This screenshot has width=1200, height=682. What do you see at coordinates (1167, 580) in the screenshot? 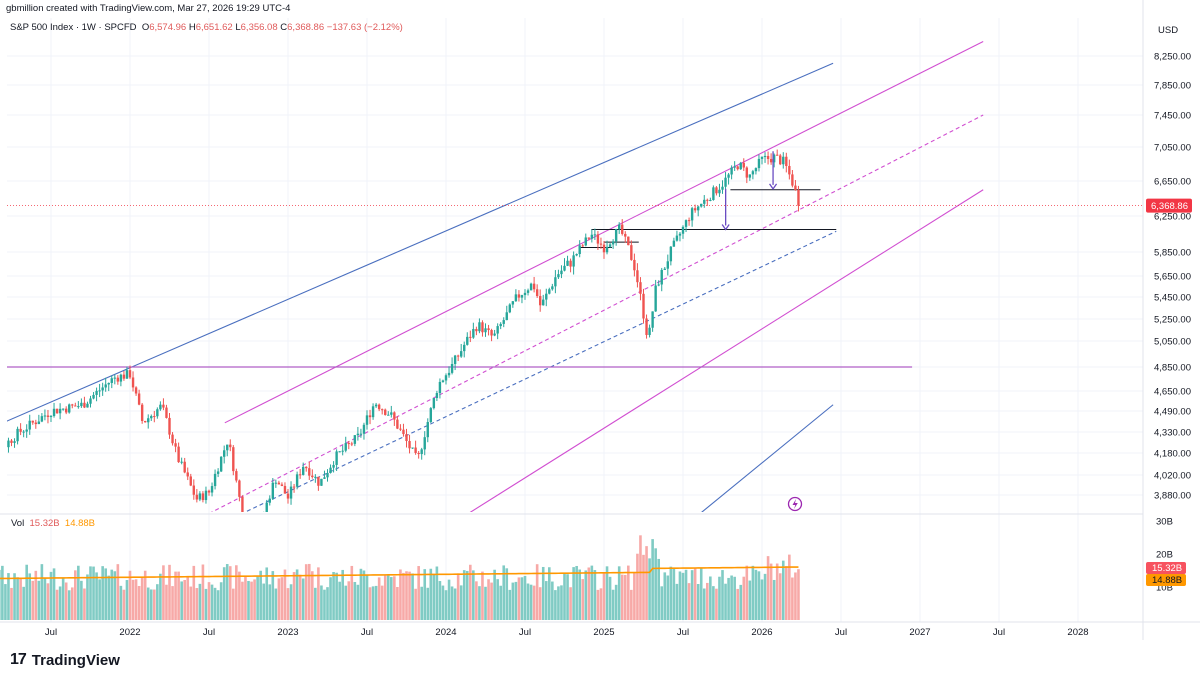
I see `volume-tag-2-label: 14.88B` at bounding box center [1167, 580].